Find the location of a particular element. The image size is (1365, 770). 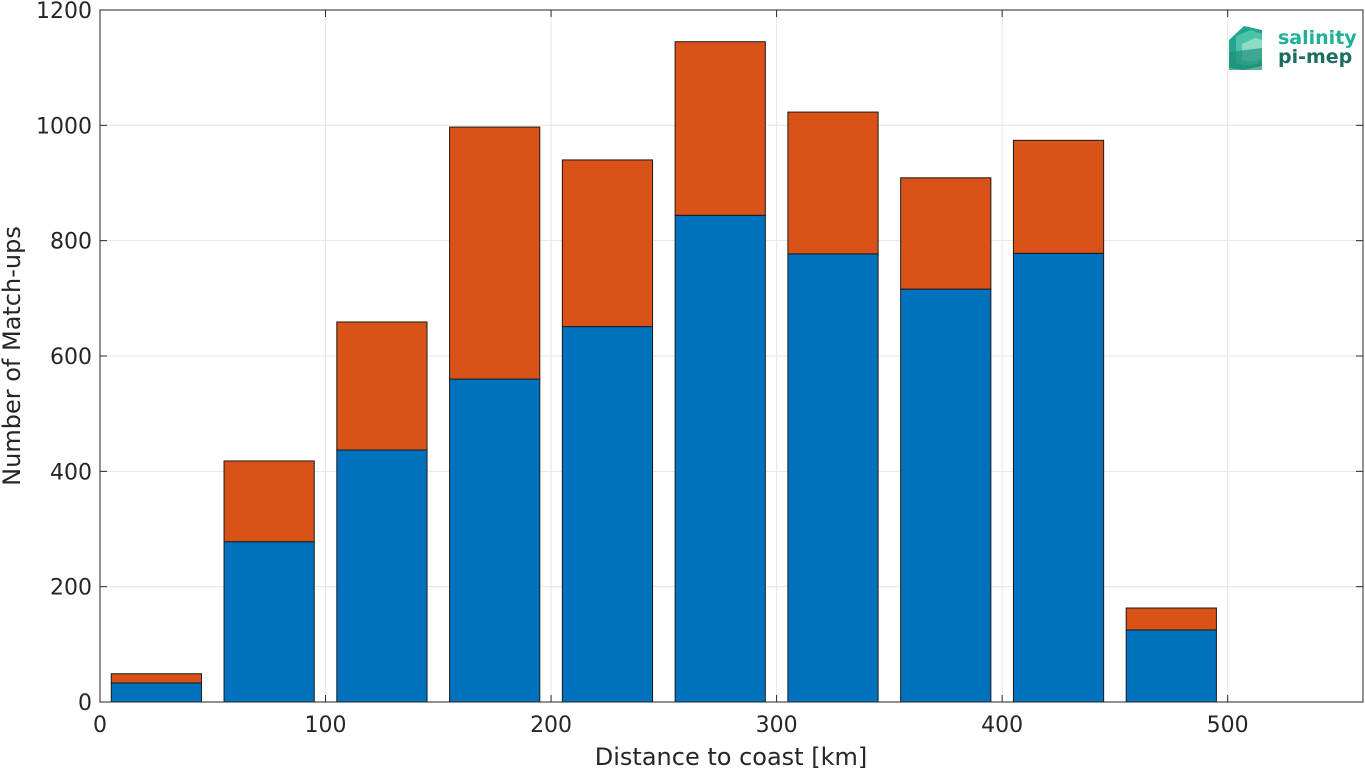

y-tick-label: 0 is located at coordinates (85, 703).